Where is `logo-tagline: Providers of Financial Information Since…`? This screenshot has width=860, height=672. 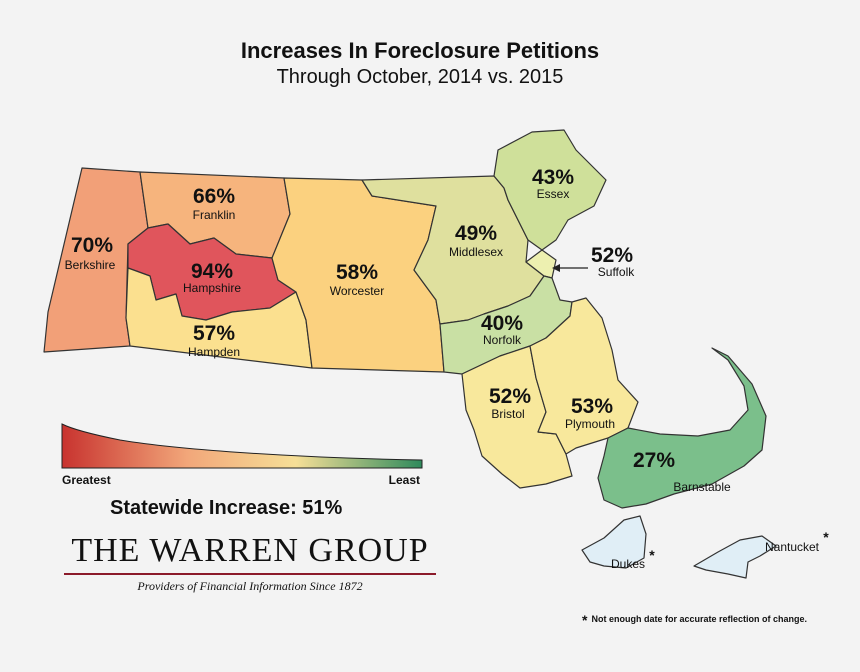
logo-tagline: Providers of Financial Information Since… is located at coordinates (250, 586).